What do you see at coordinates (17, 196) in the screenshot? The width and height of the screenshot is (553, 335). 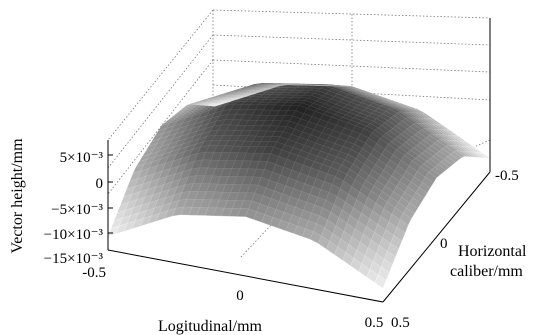 I see `z-axis-label: Vector height/mm` at bounding box center [17, 196].